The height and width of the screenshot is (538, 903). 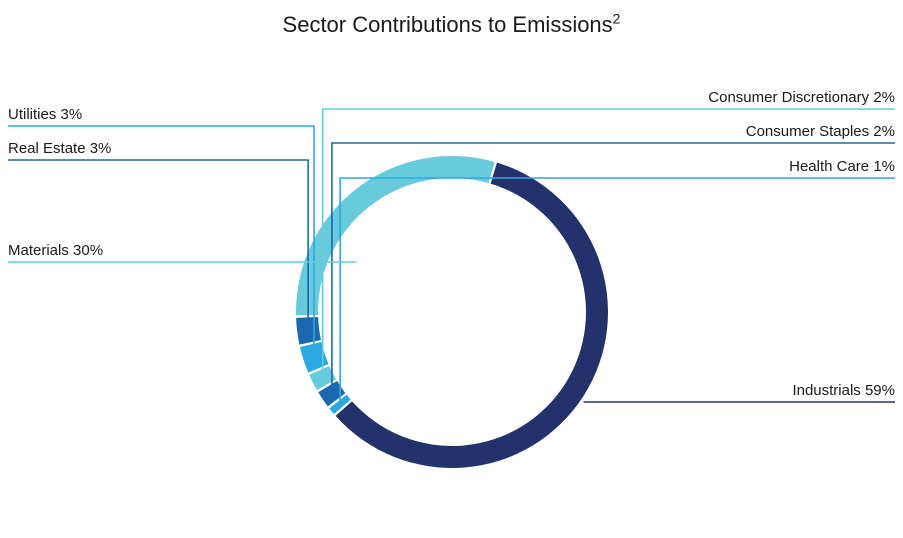 What do you see at coordinates (323, 378) in the screenshot?
I see `slice-consumer-discretionary` at bounding box center [323, 378].